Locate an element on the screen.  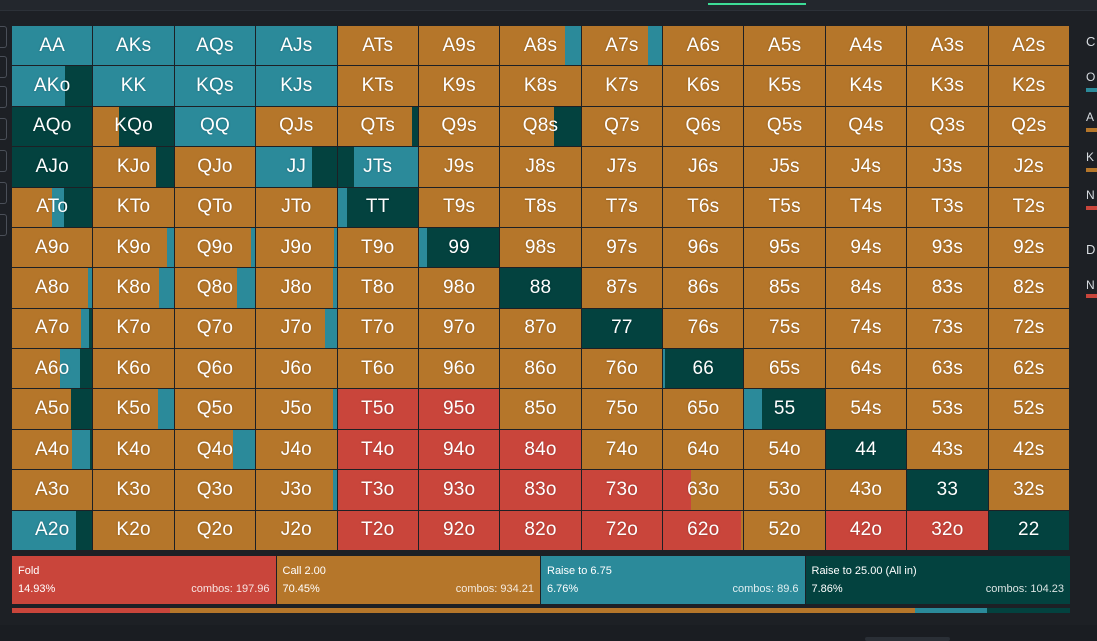
hand-cell: 84s is located at coordinates (866, 288).